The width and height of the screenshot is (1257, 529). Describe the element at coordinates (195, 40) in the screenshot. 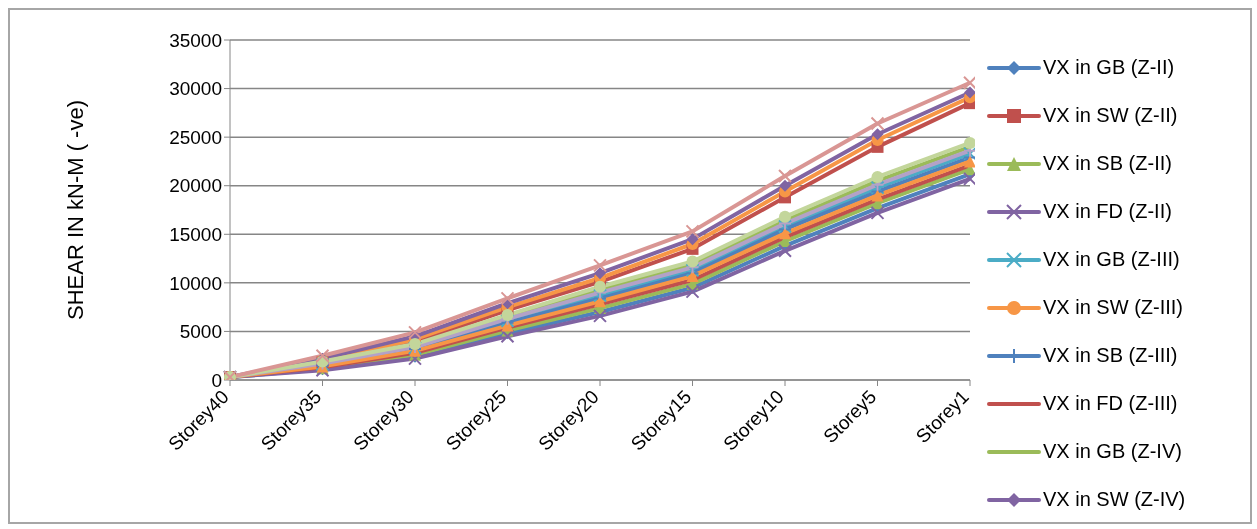

I see `y-tick-label: 35000` at that location.